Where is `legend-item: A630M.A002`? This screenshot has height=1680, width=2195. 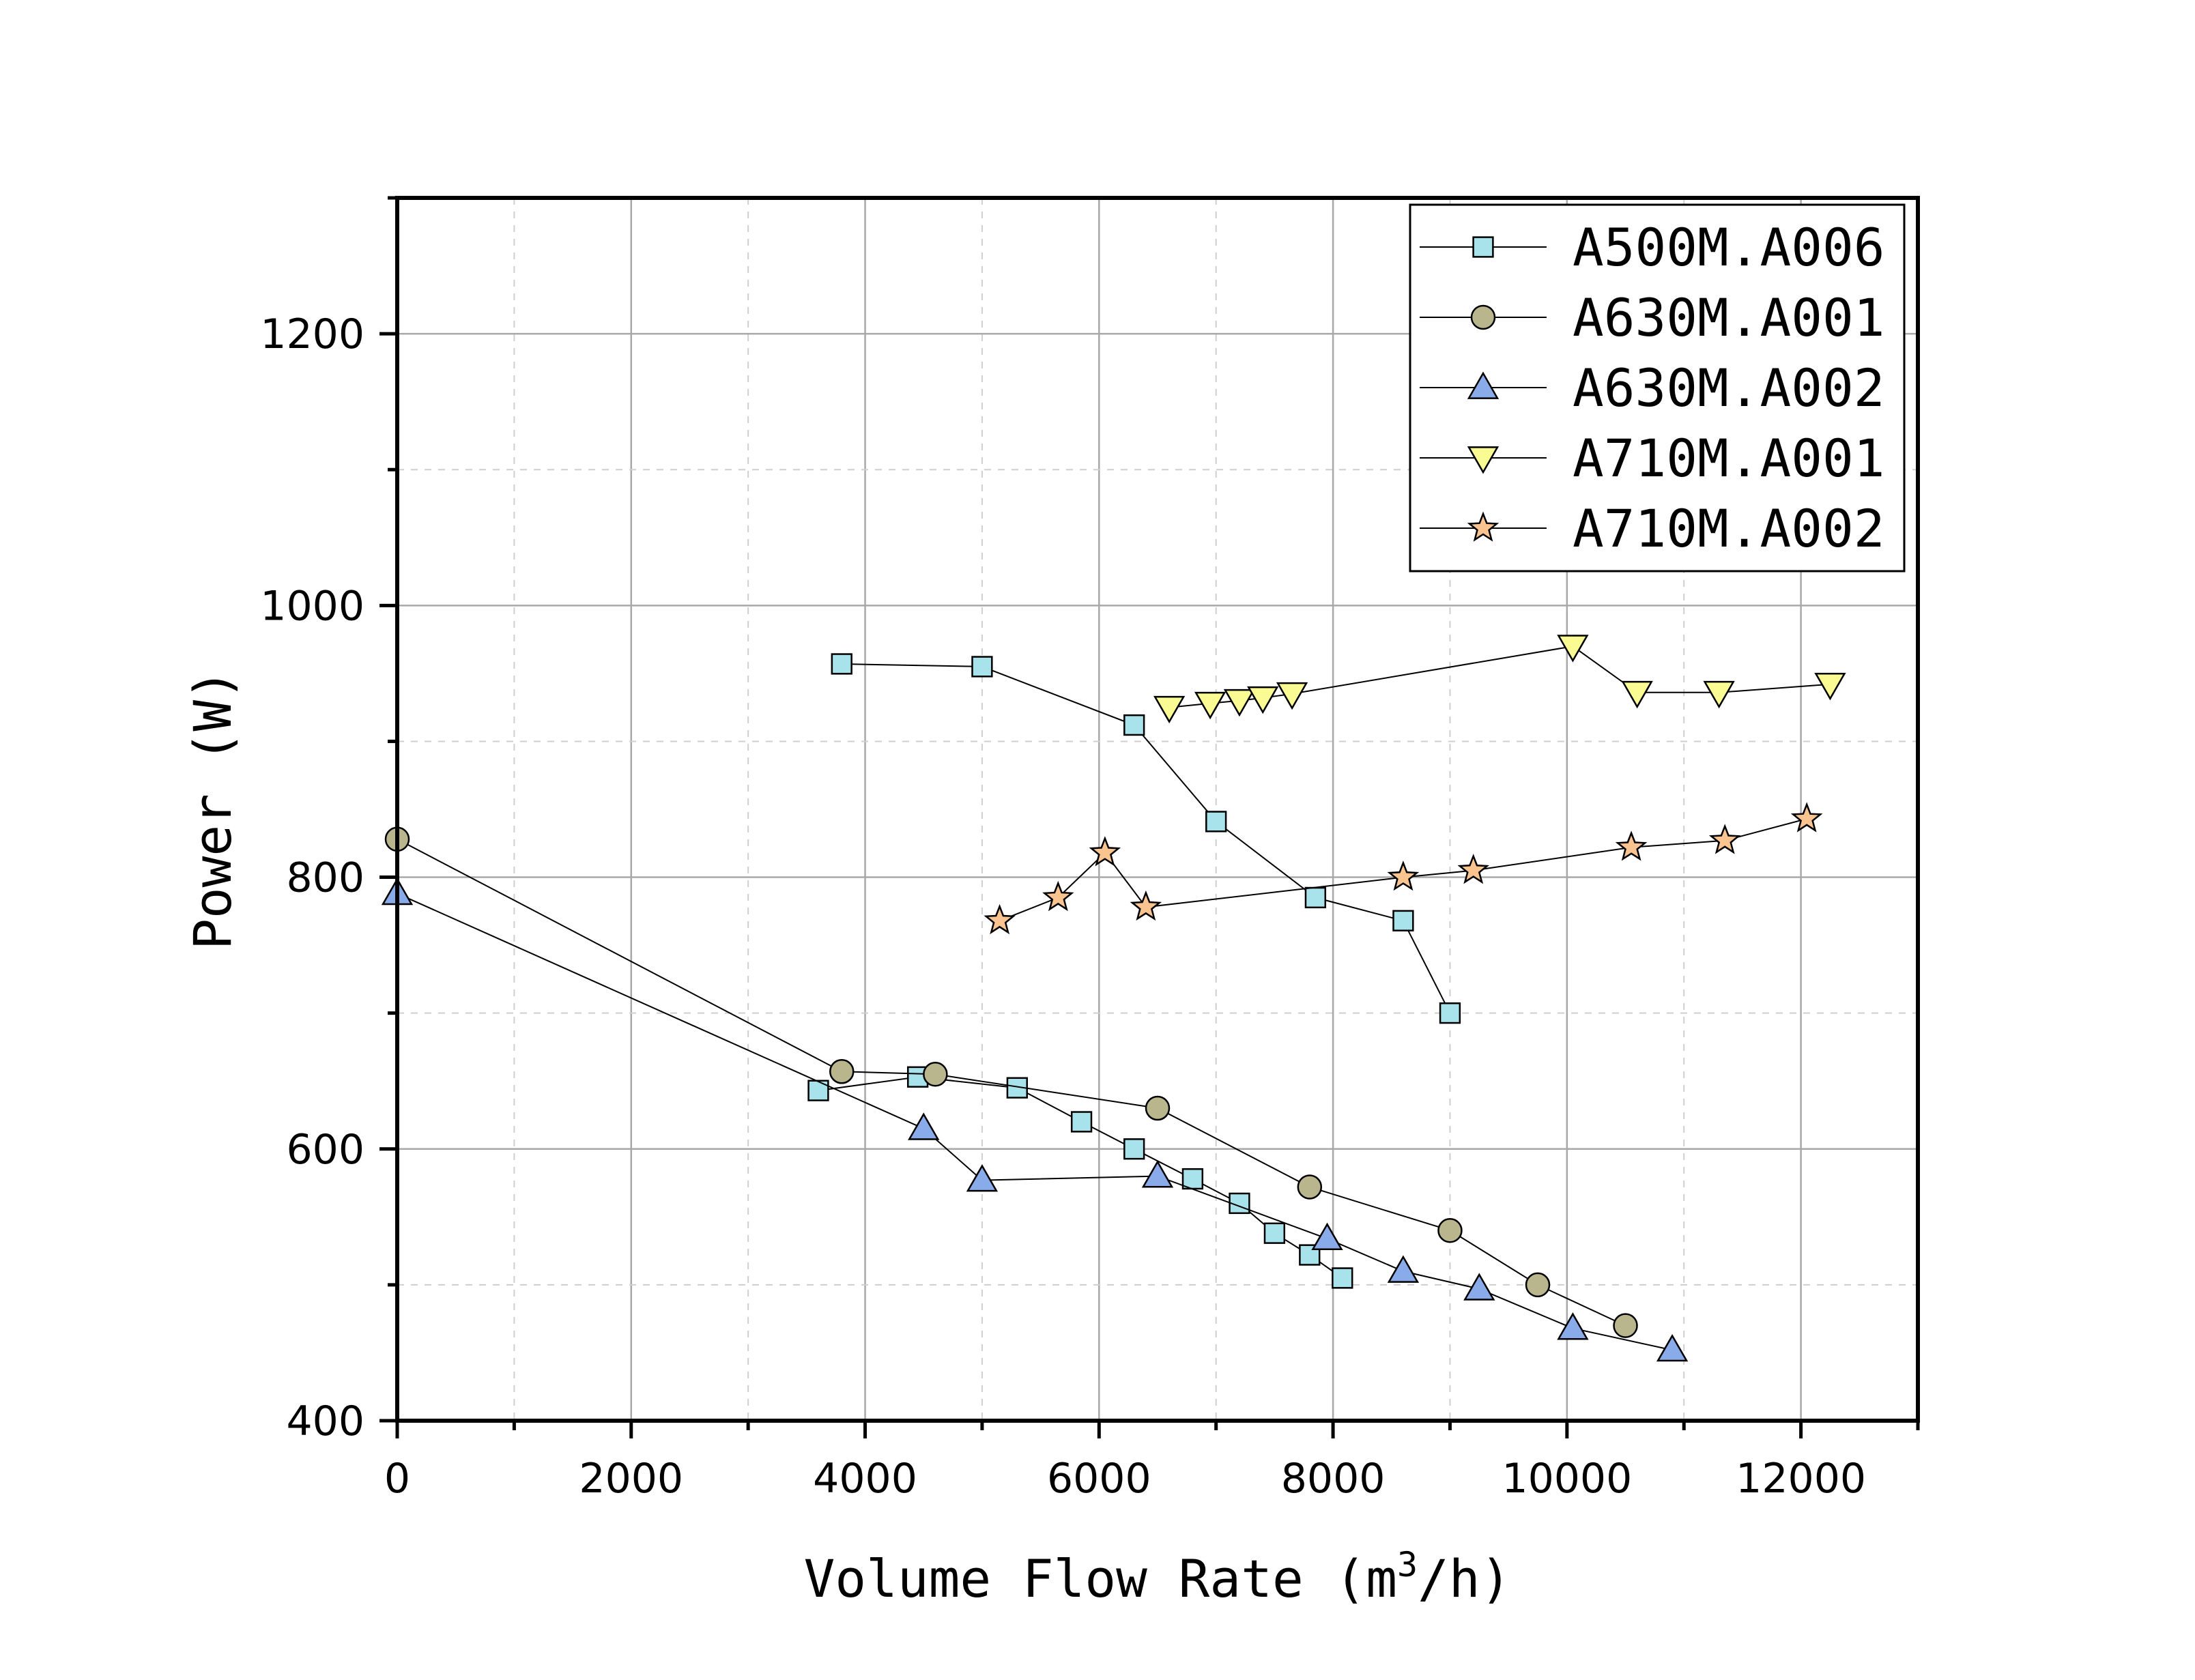 legend-item: A630M.A002 is located at coordinates (1652, 388).